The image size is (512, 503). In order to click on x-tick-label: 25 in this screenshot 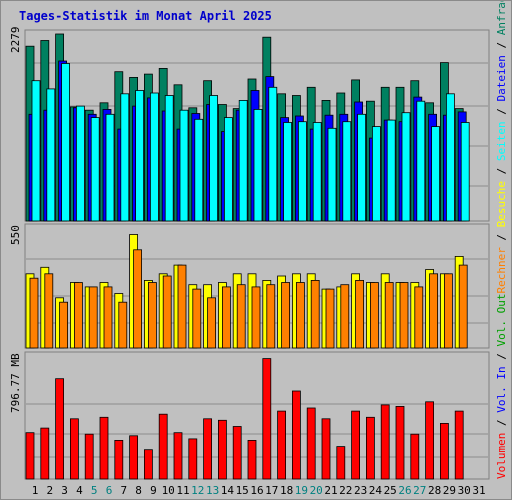, I will do `click(390, 490)`.